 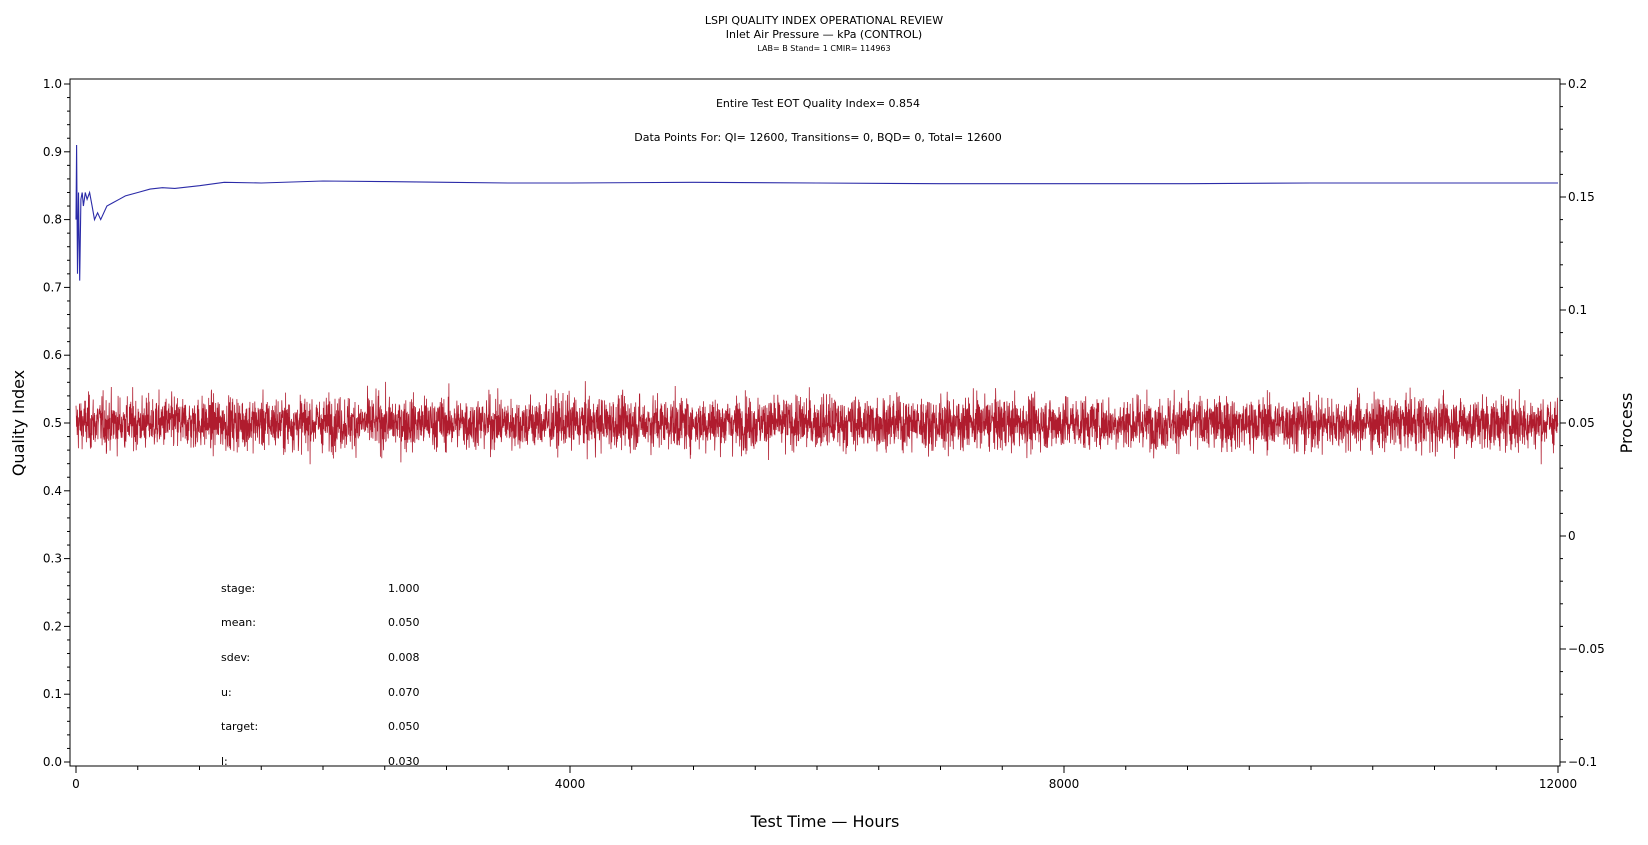 What do you see at coordinates (1586, 649) in the screenshot?
I see `y2-tick-label: −0.05` at bounding box center [1586, 649].